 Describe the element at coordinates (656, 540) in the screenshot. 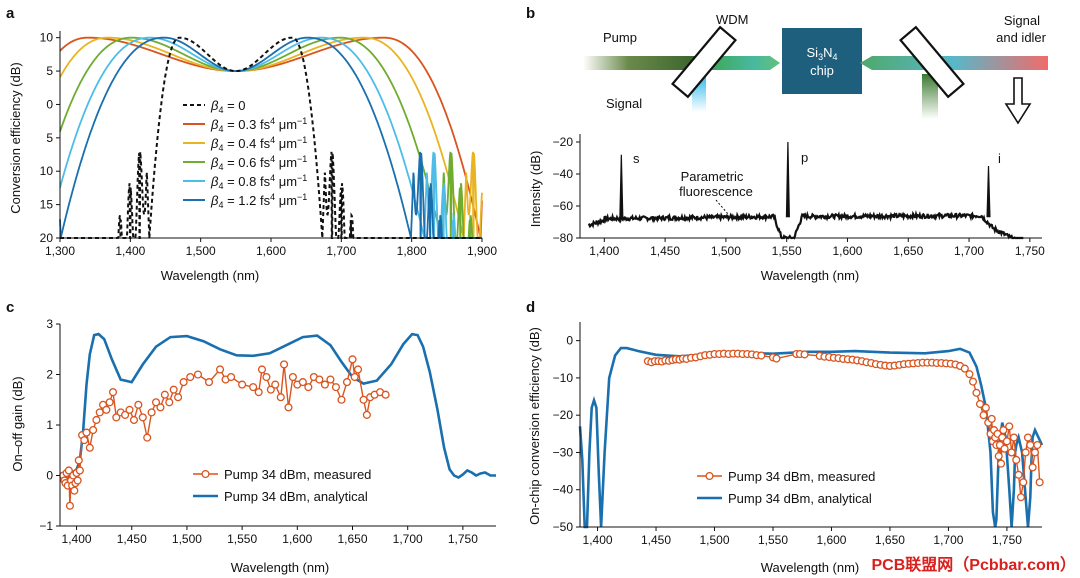

I see `panel-d-x-tick-label: 1,450` at that location.